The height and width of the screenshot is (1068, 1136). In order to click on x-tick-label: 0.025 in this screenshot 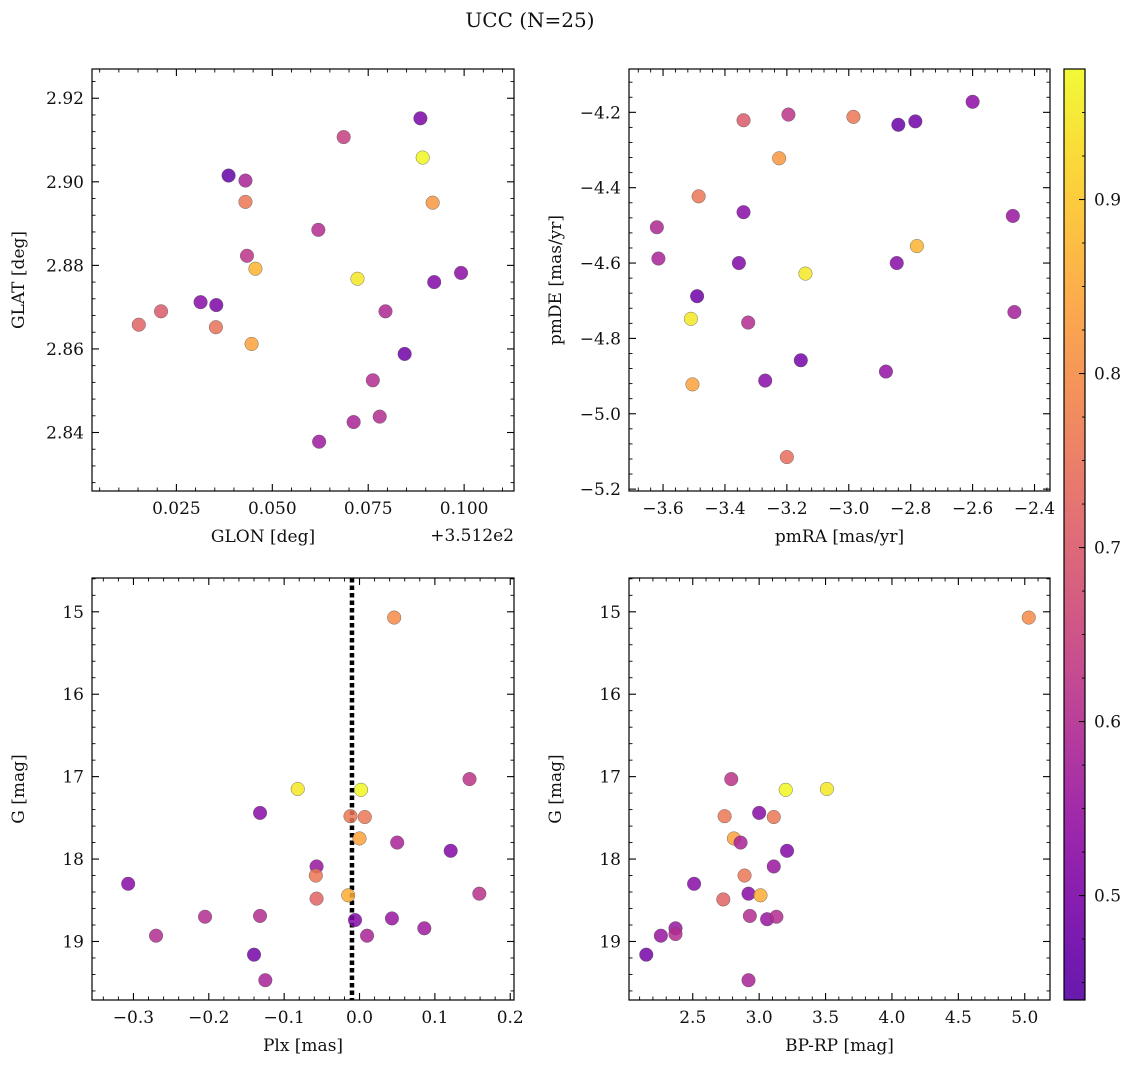, I will do `click(176, 509)`.